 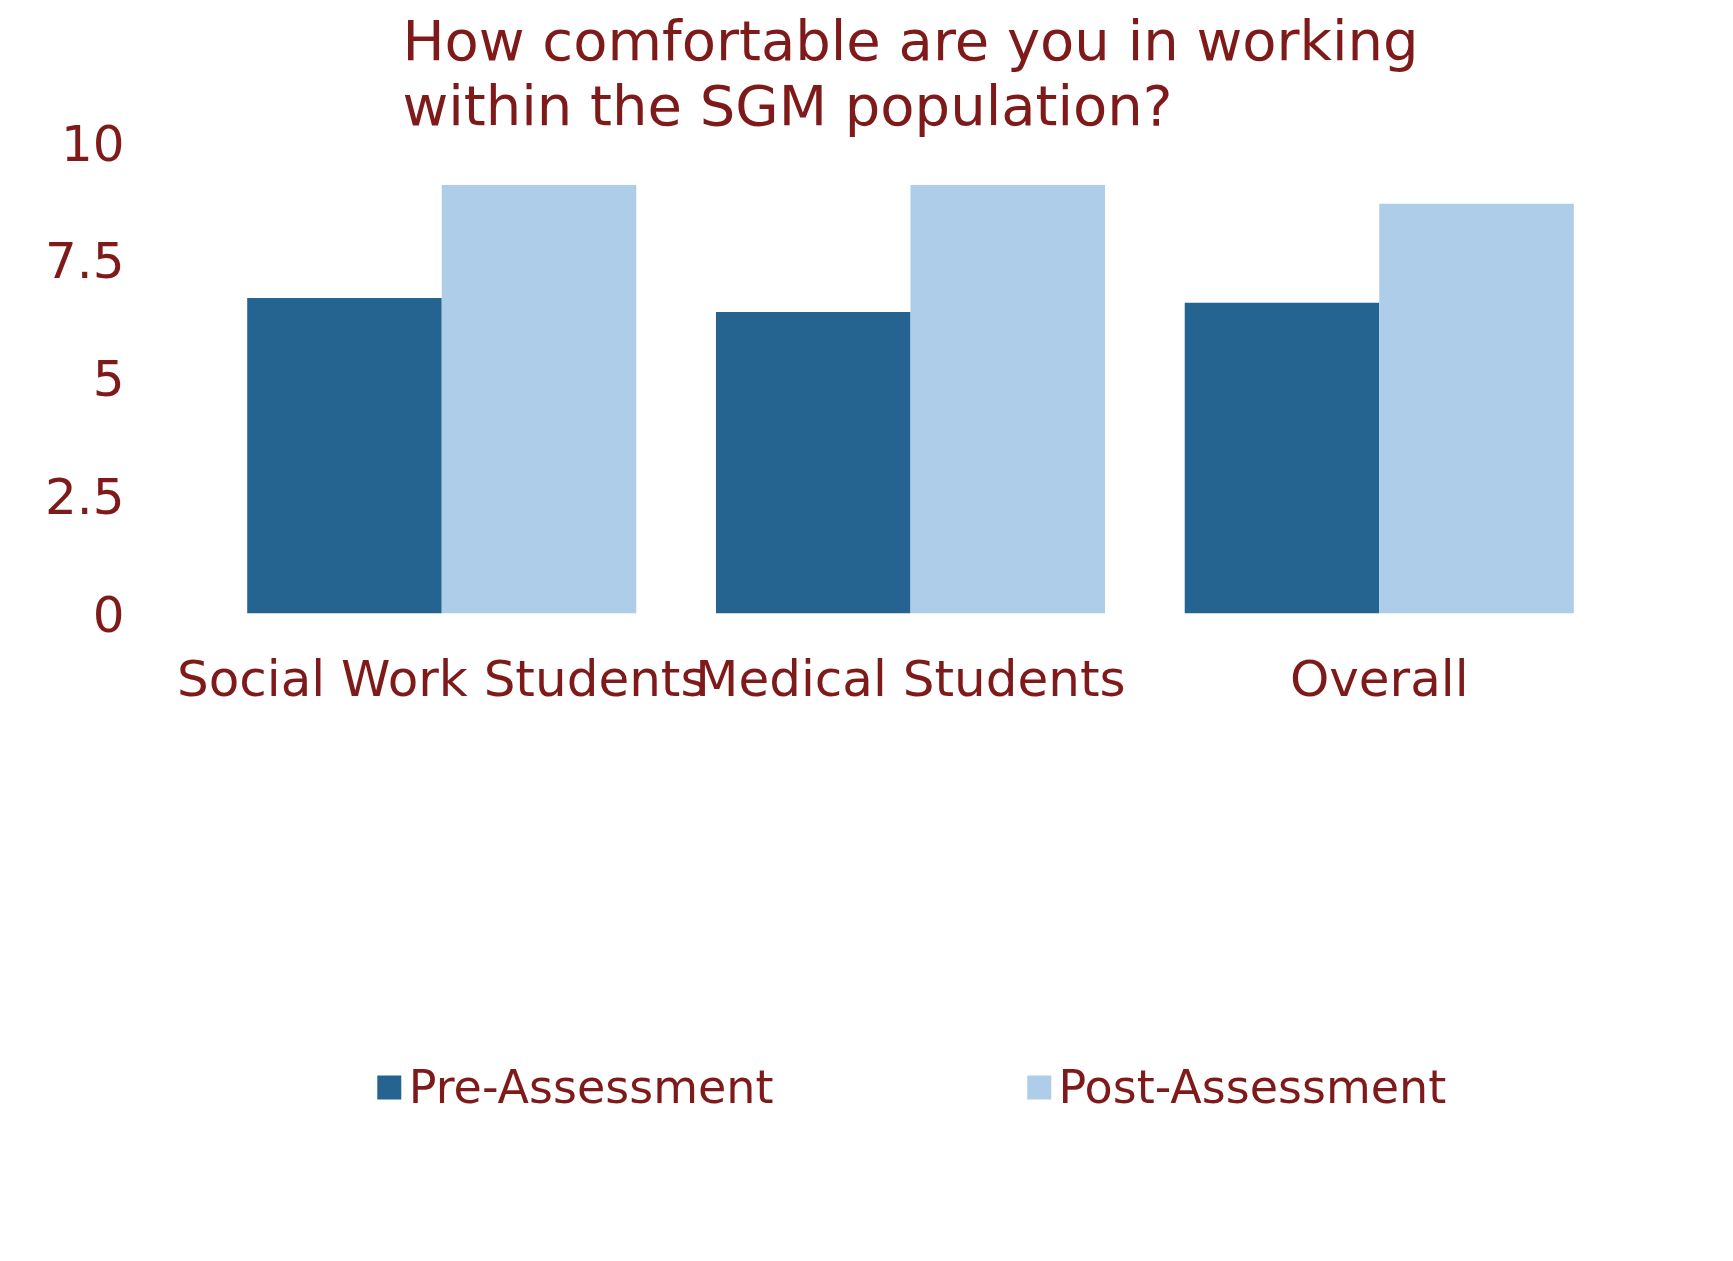 What do you see at coordinates (84, 261) in the screenshot?
I see `y-tick-label: 7.5` at bounding box center [84, 261].